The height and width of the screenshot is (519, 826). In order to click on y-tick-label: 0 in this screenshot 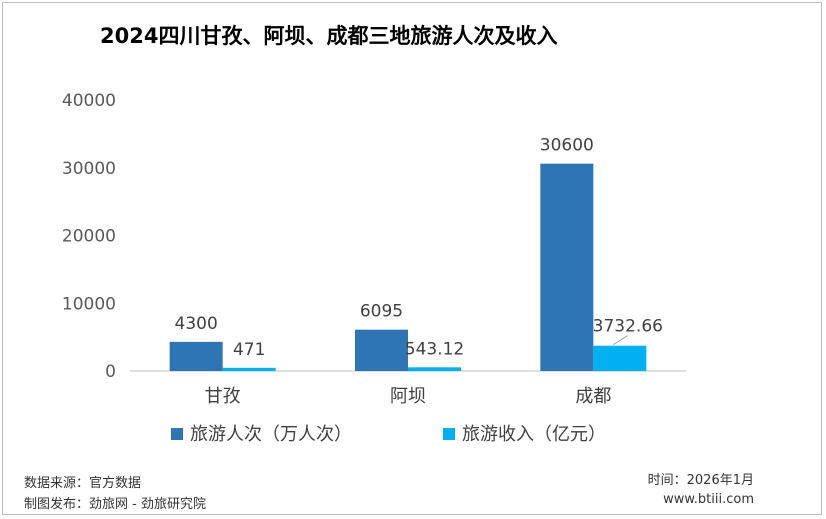, I will do `click(110, 372)`.